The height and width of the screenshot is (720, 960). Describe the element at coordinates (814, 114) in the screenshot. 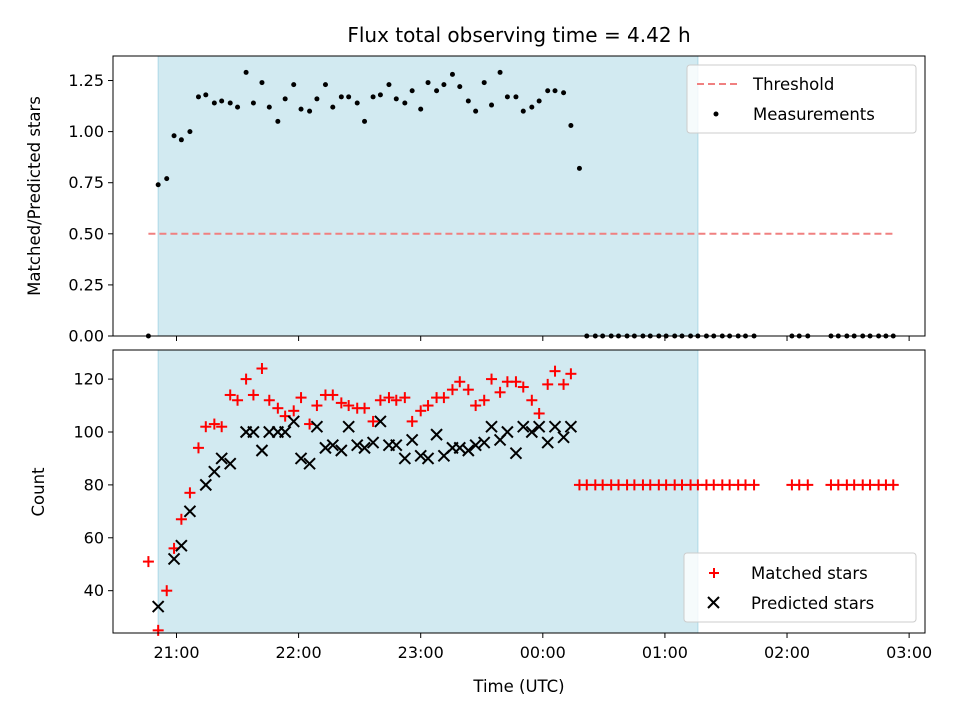

I see `measurements-legend-label: Measurements` at that location.